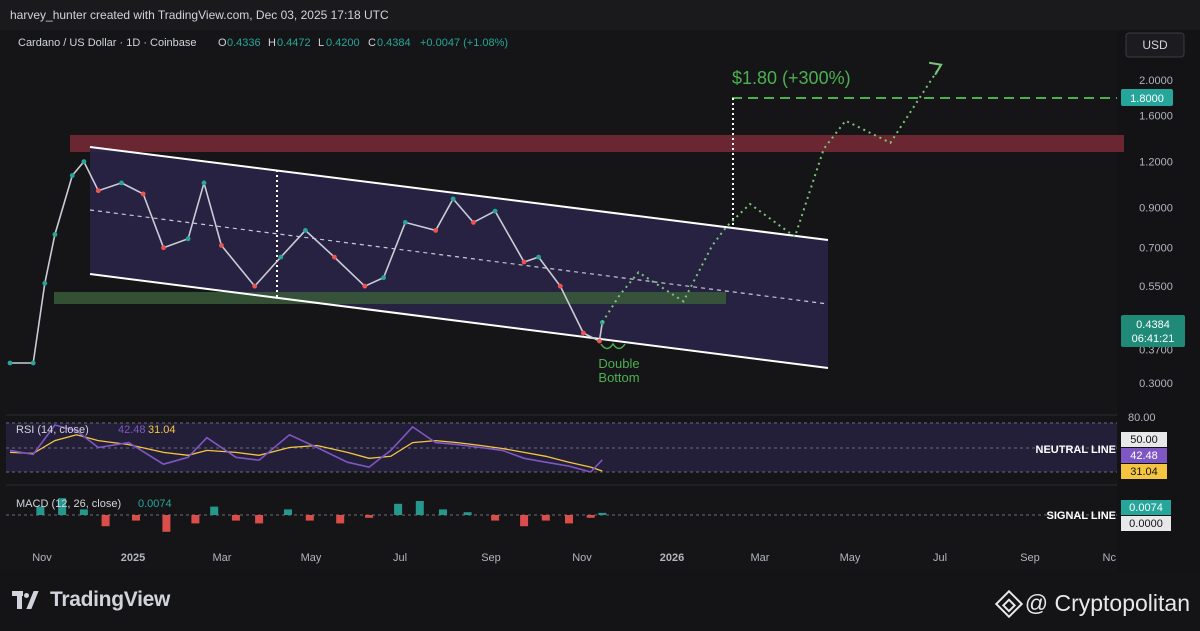  What do you see at coordinates (1153, 325) in the screenshot?
I see `last-price-badge: 0.4384` at bounding box center [1153, 325].